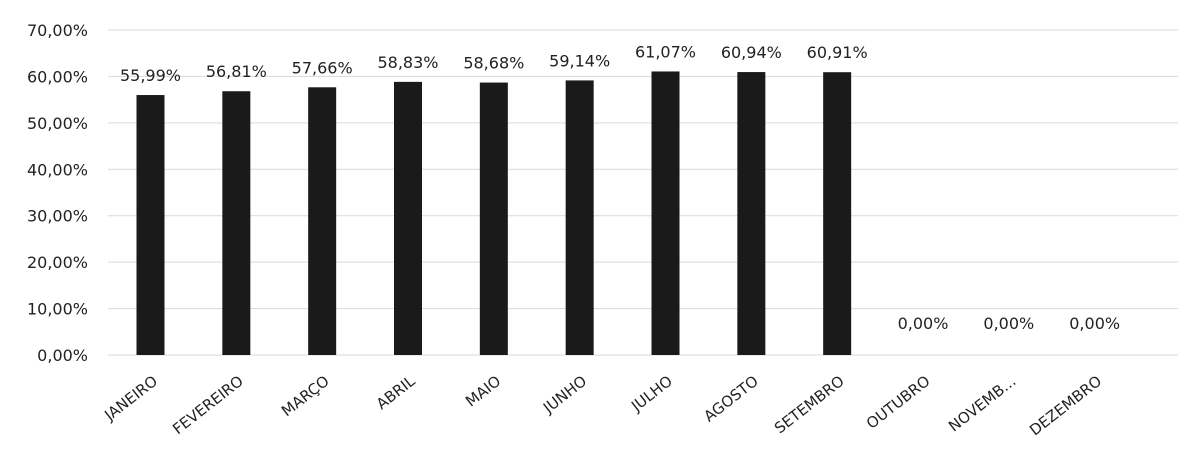  I want to click on y-tick-label: 50,00%, so click(57, 123).